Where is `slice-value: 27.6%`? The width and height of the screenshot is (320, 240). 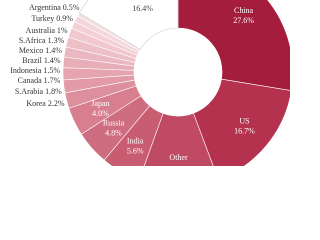 slice-value: 27.6% is located at coordinates (243, 20).